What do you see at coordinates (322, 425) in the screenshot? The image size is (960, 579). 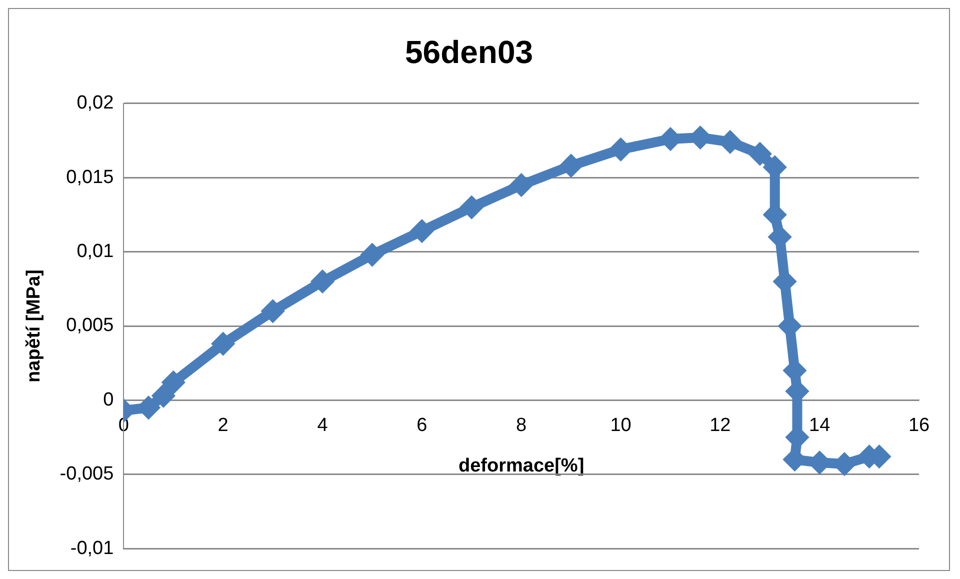 I see `x-tick-label: 4` at bounding box center [322, 425].